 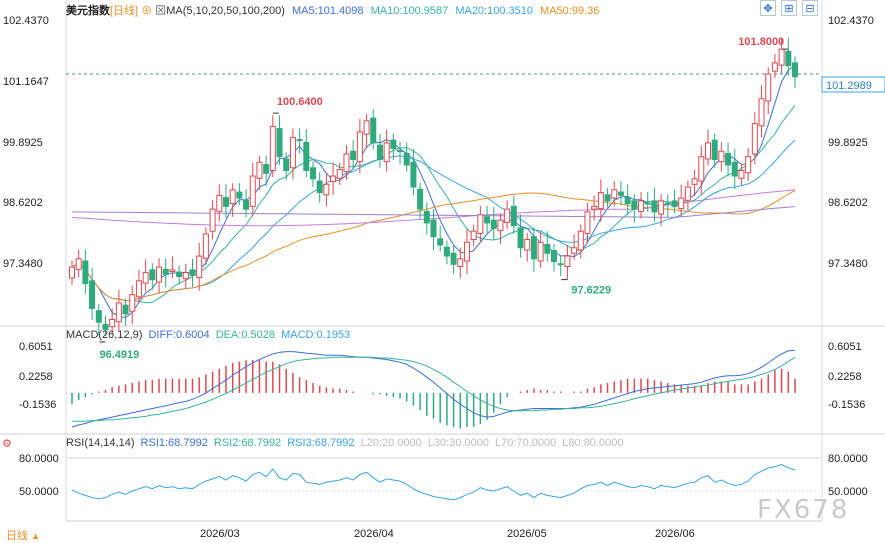 What do you see at coordinates (124, 11) in the screenshot?
I see `period-tag: [日线]` at bounding box center [124, 11].